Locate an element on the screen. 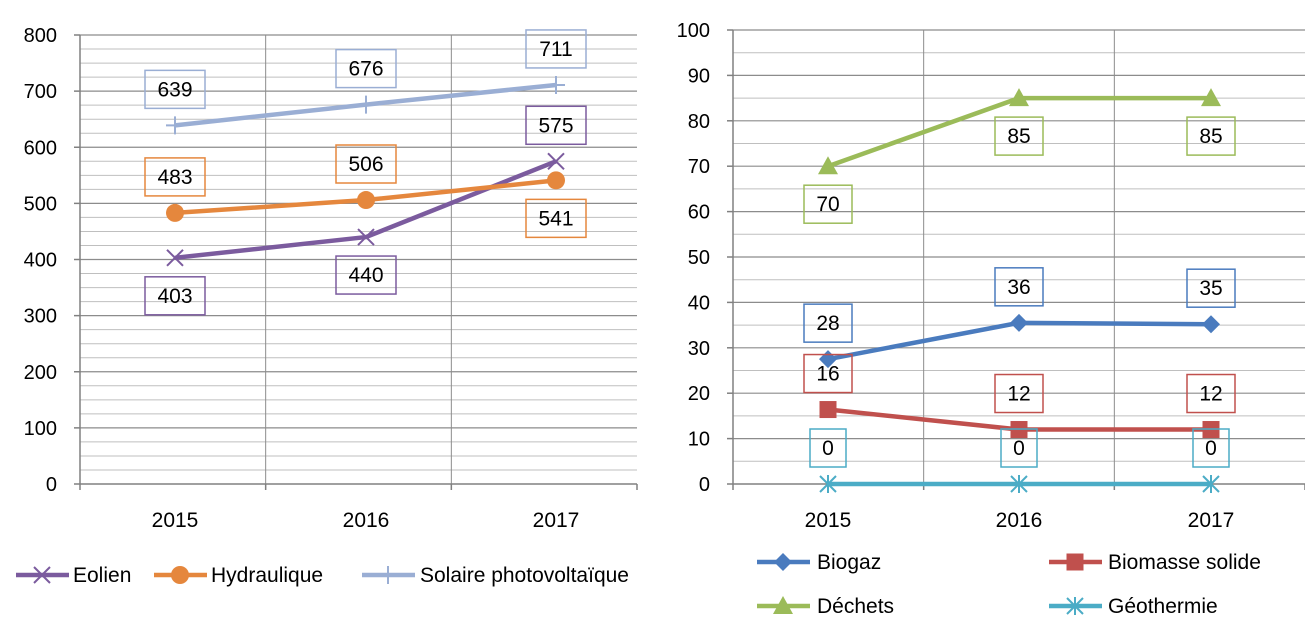  data-point-Hydraulique-2015 is located at coordinates (175, 212).